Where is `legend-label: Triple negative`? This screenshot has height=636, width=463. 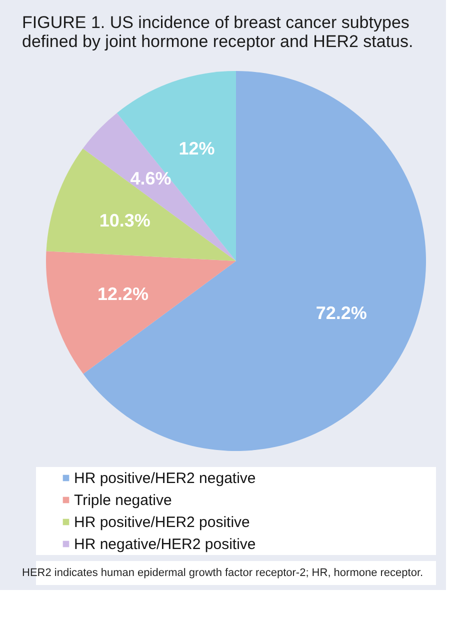 legend-label: Triple negative is located at coordinates (123, 500).